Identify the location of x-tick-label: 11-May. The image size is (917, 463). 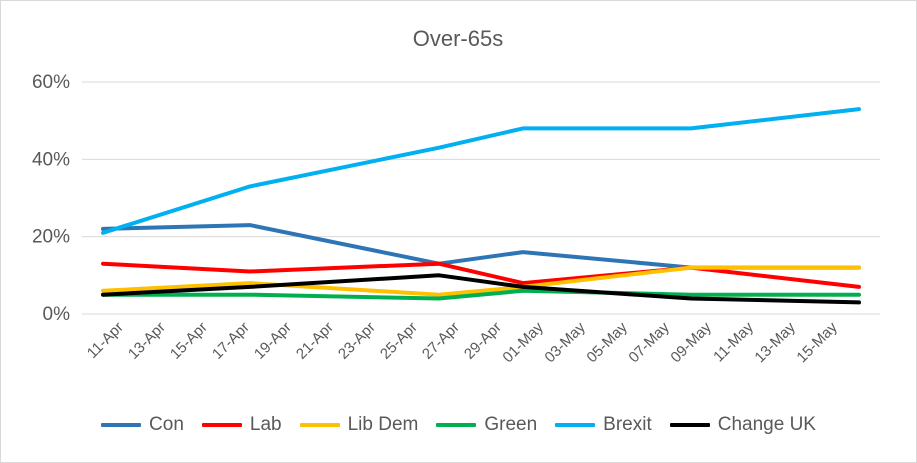
(733, 341).